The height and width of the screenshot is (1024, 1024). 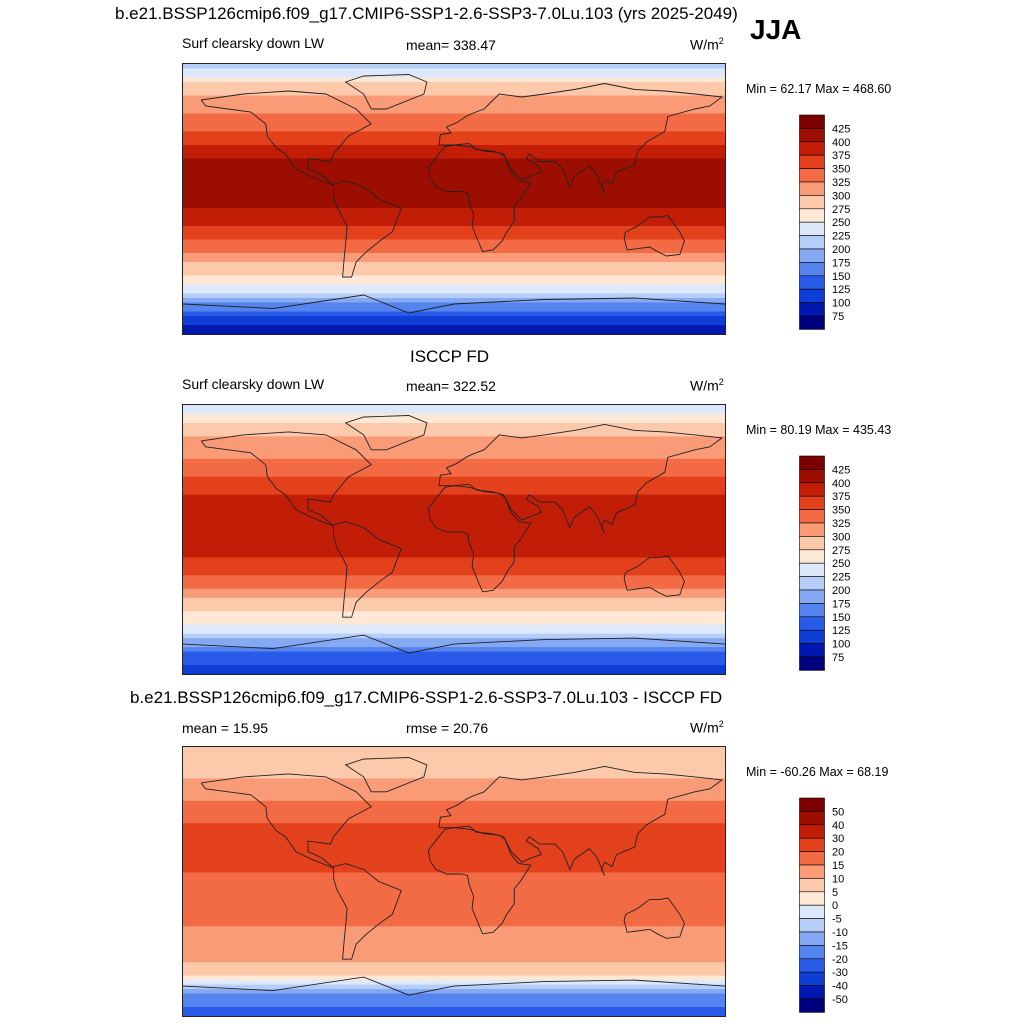 What do you see at coordinates (838, 866) in the screenshot?
I see `colorbar-tick-label: 15` at bounding box center [838, 866].